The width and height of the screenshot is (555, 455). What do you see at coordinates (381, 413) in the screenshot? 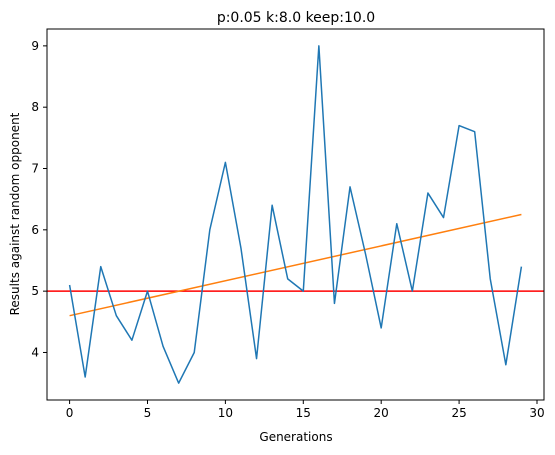
I see `x-tick-label: 20` at bounding box center [381, 413].